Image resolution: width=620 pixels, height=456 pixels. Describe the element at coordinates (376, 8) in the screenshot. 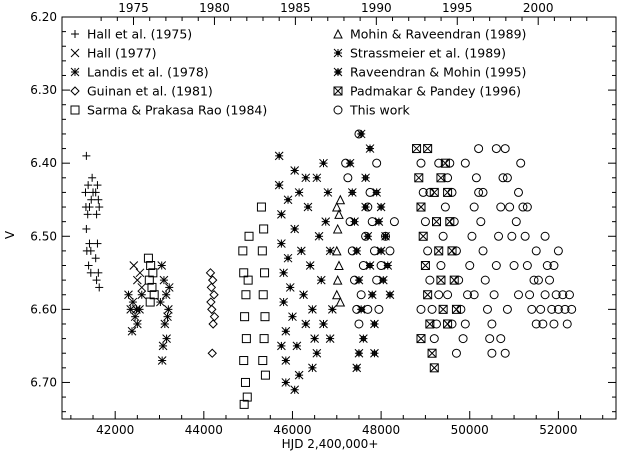

I see `top-tick-label: 1990` at that location.